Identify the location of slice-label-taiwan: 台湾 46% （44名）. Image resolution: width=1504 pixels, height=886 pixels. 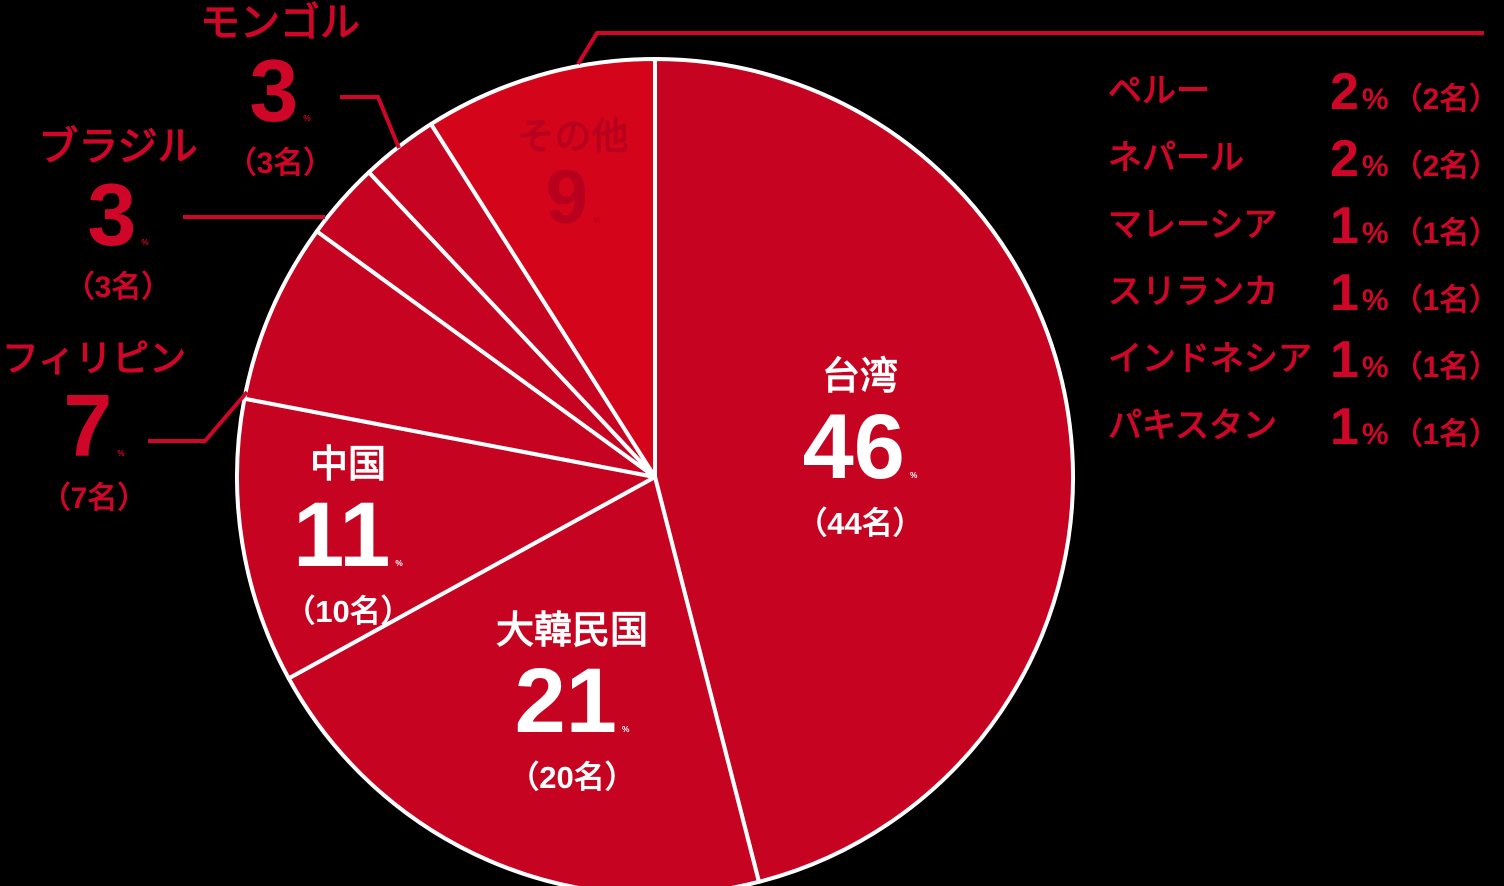
(859, 449).